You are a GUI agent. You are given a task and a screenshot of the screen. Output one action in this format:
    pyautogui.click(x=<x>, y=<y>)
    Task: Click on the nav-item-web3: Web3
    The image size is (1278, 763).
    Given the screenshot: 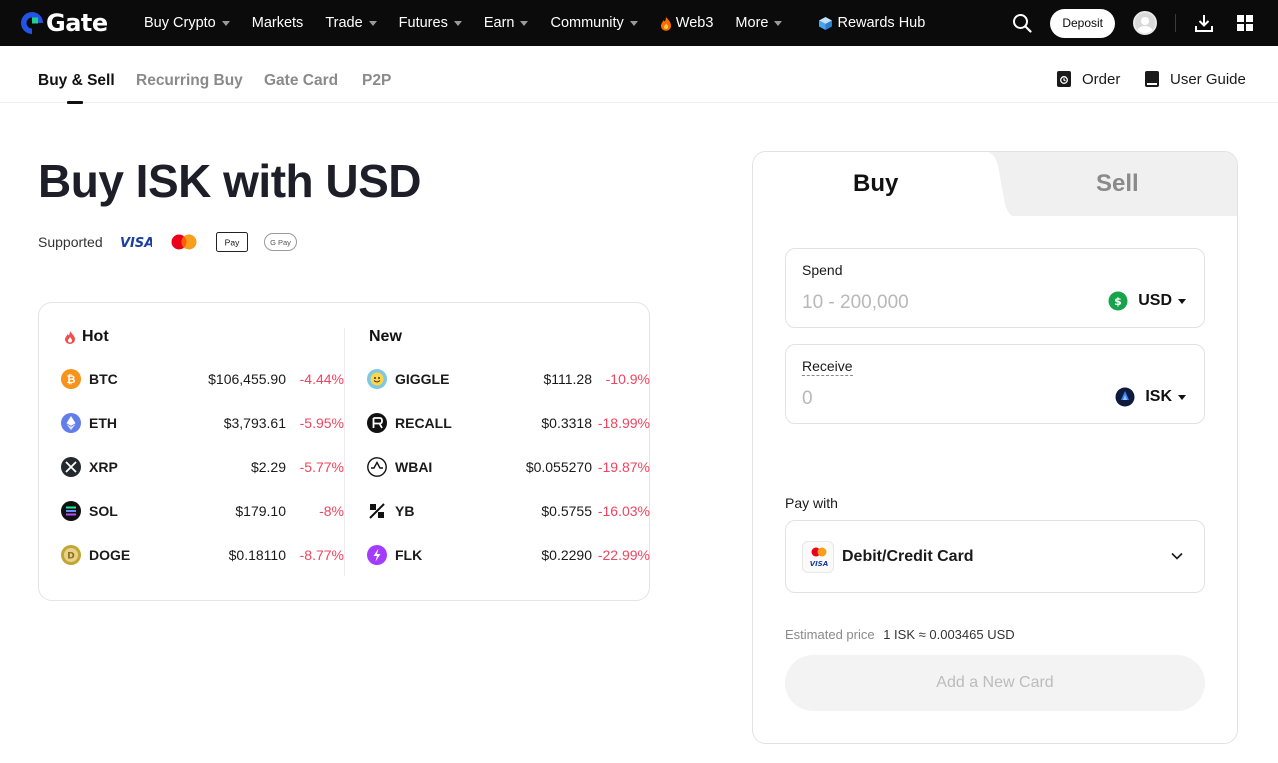 What is the action you would take?
    pyautogui.click(x=687, y=23)
    